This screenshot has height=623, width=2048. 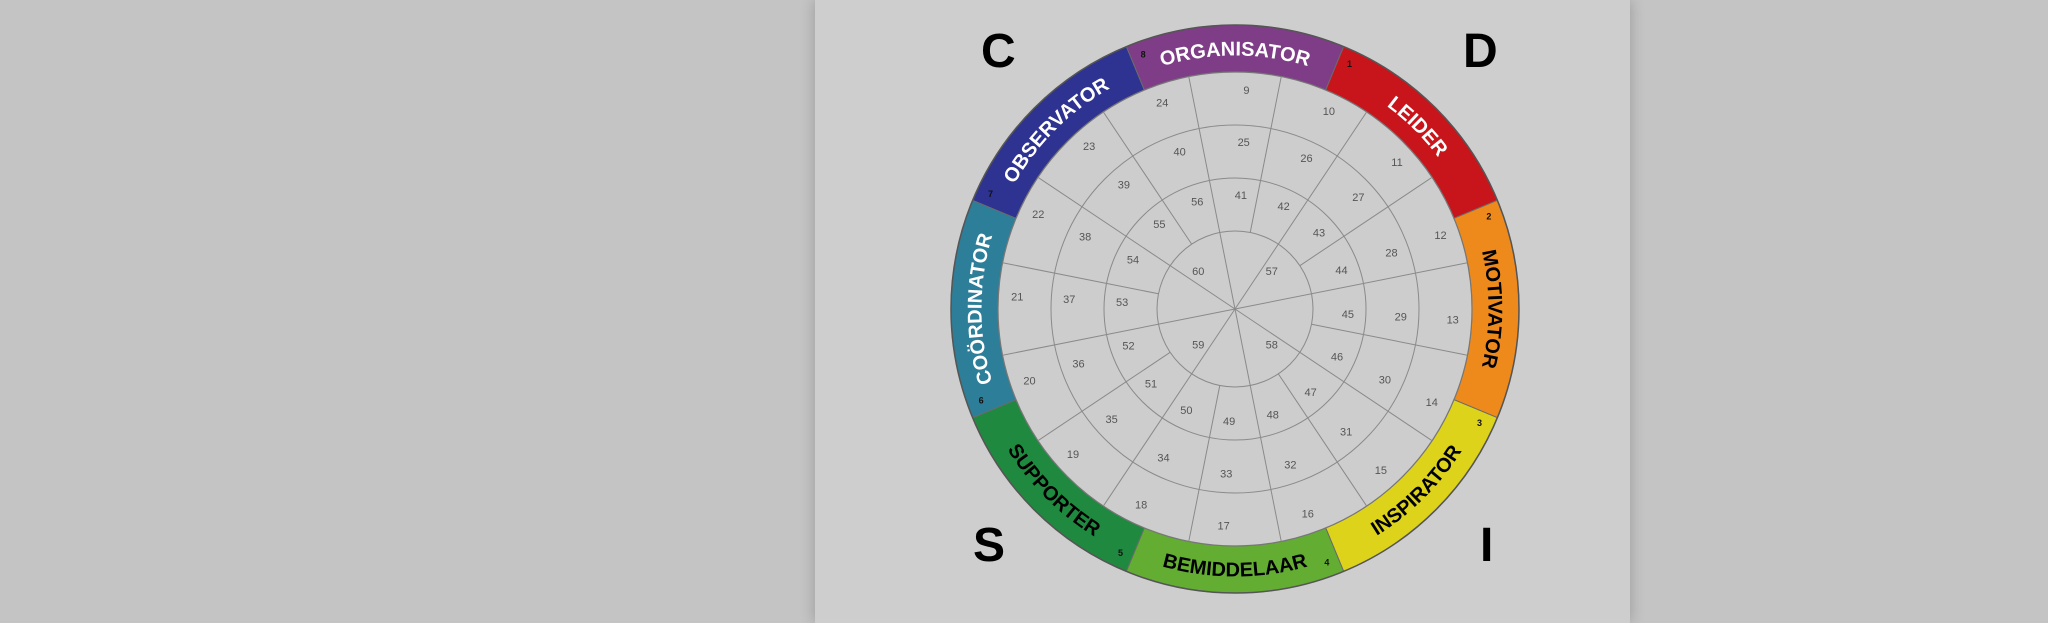 What do you see at coordinates (1480, 51) in the screenshot?
I see `quadrant-label-d: D` at bounding box center [1480, 51].